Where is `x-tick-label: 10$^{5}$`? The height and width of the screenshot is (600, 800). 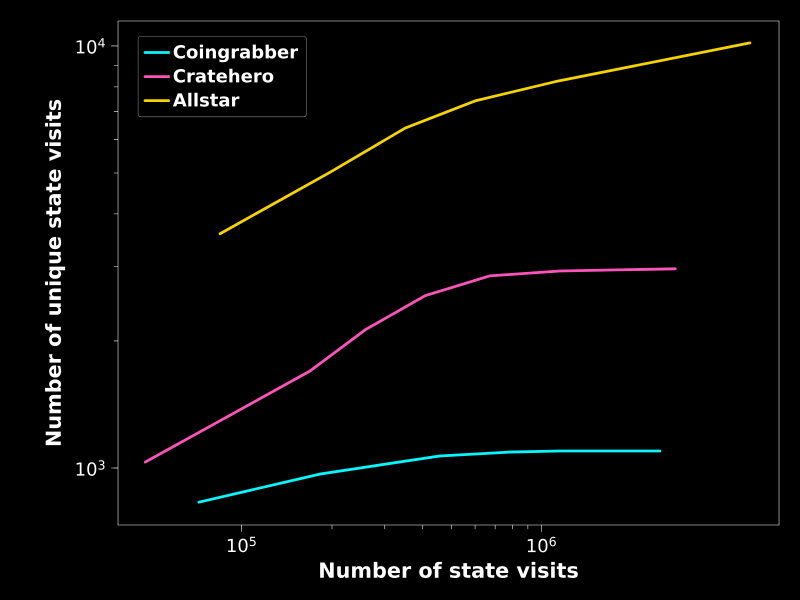 x-tick-label: 10$^{5}$ is located at coordinates (242, 544).